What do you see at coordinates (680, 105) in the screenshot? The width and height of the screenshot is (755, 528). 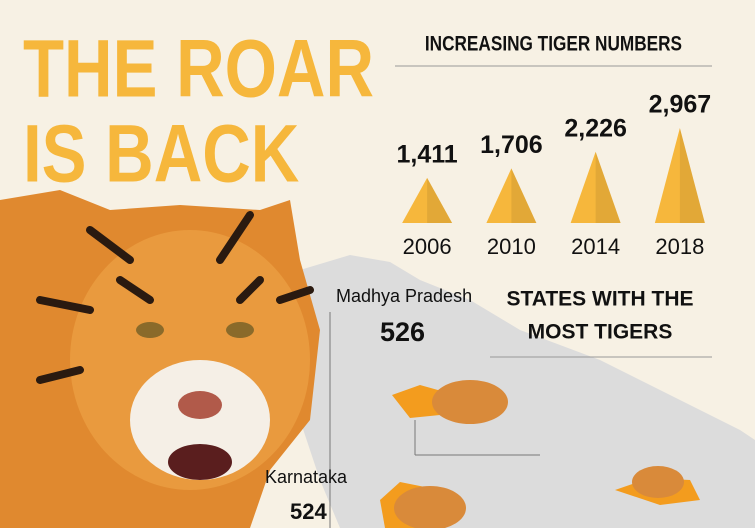 I see `value-label: 2,967` at bounding box center [680, 105].